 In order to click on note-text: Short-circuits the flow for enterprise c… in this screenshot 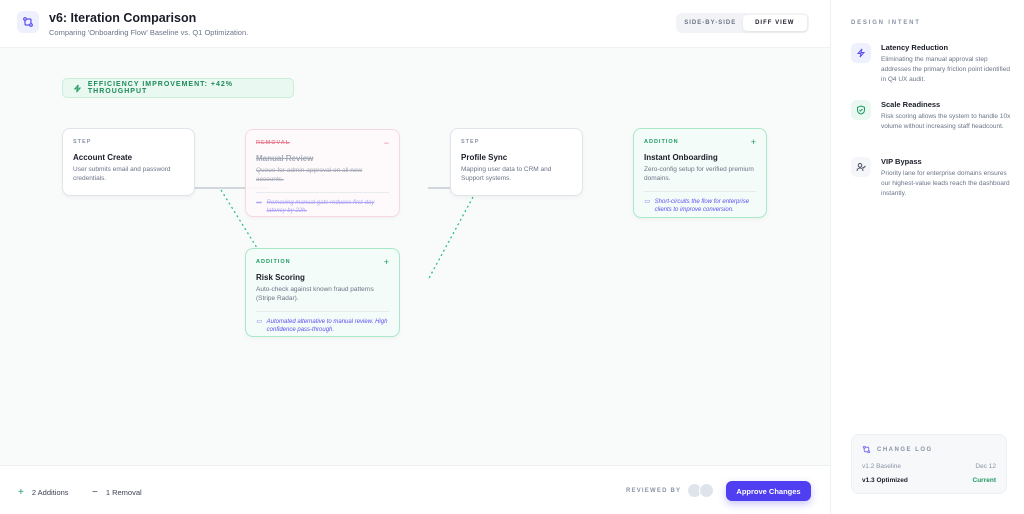, I will do `click(702, 206)`.